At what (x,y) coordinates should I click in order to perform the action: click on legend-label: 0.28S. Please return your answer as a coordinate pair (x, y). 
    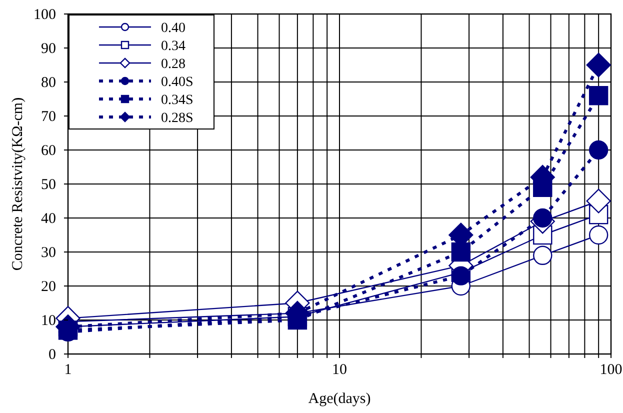
    Looking at the image, I should click on (177, 118).